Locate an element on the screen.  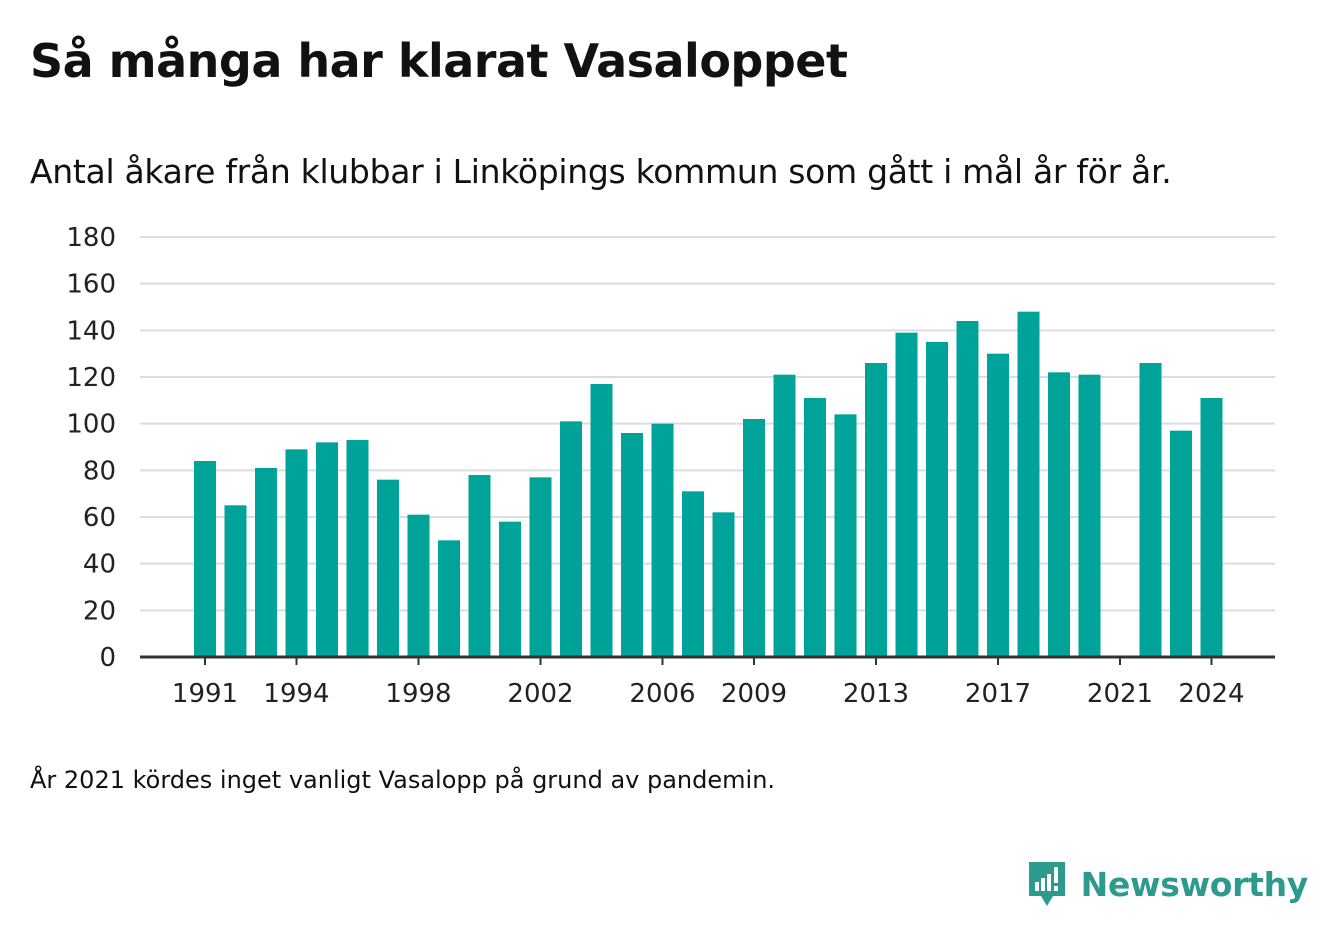
x-tick-label: 2013 is located at coordinates (876, 694).